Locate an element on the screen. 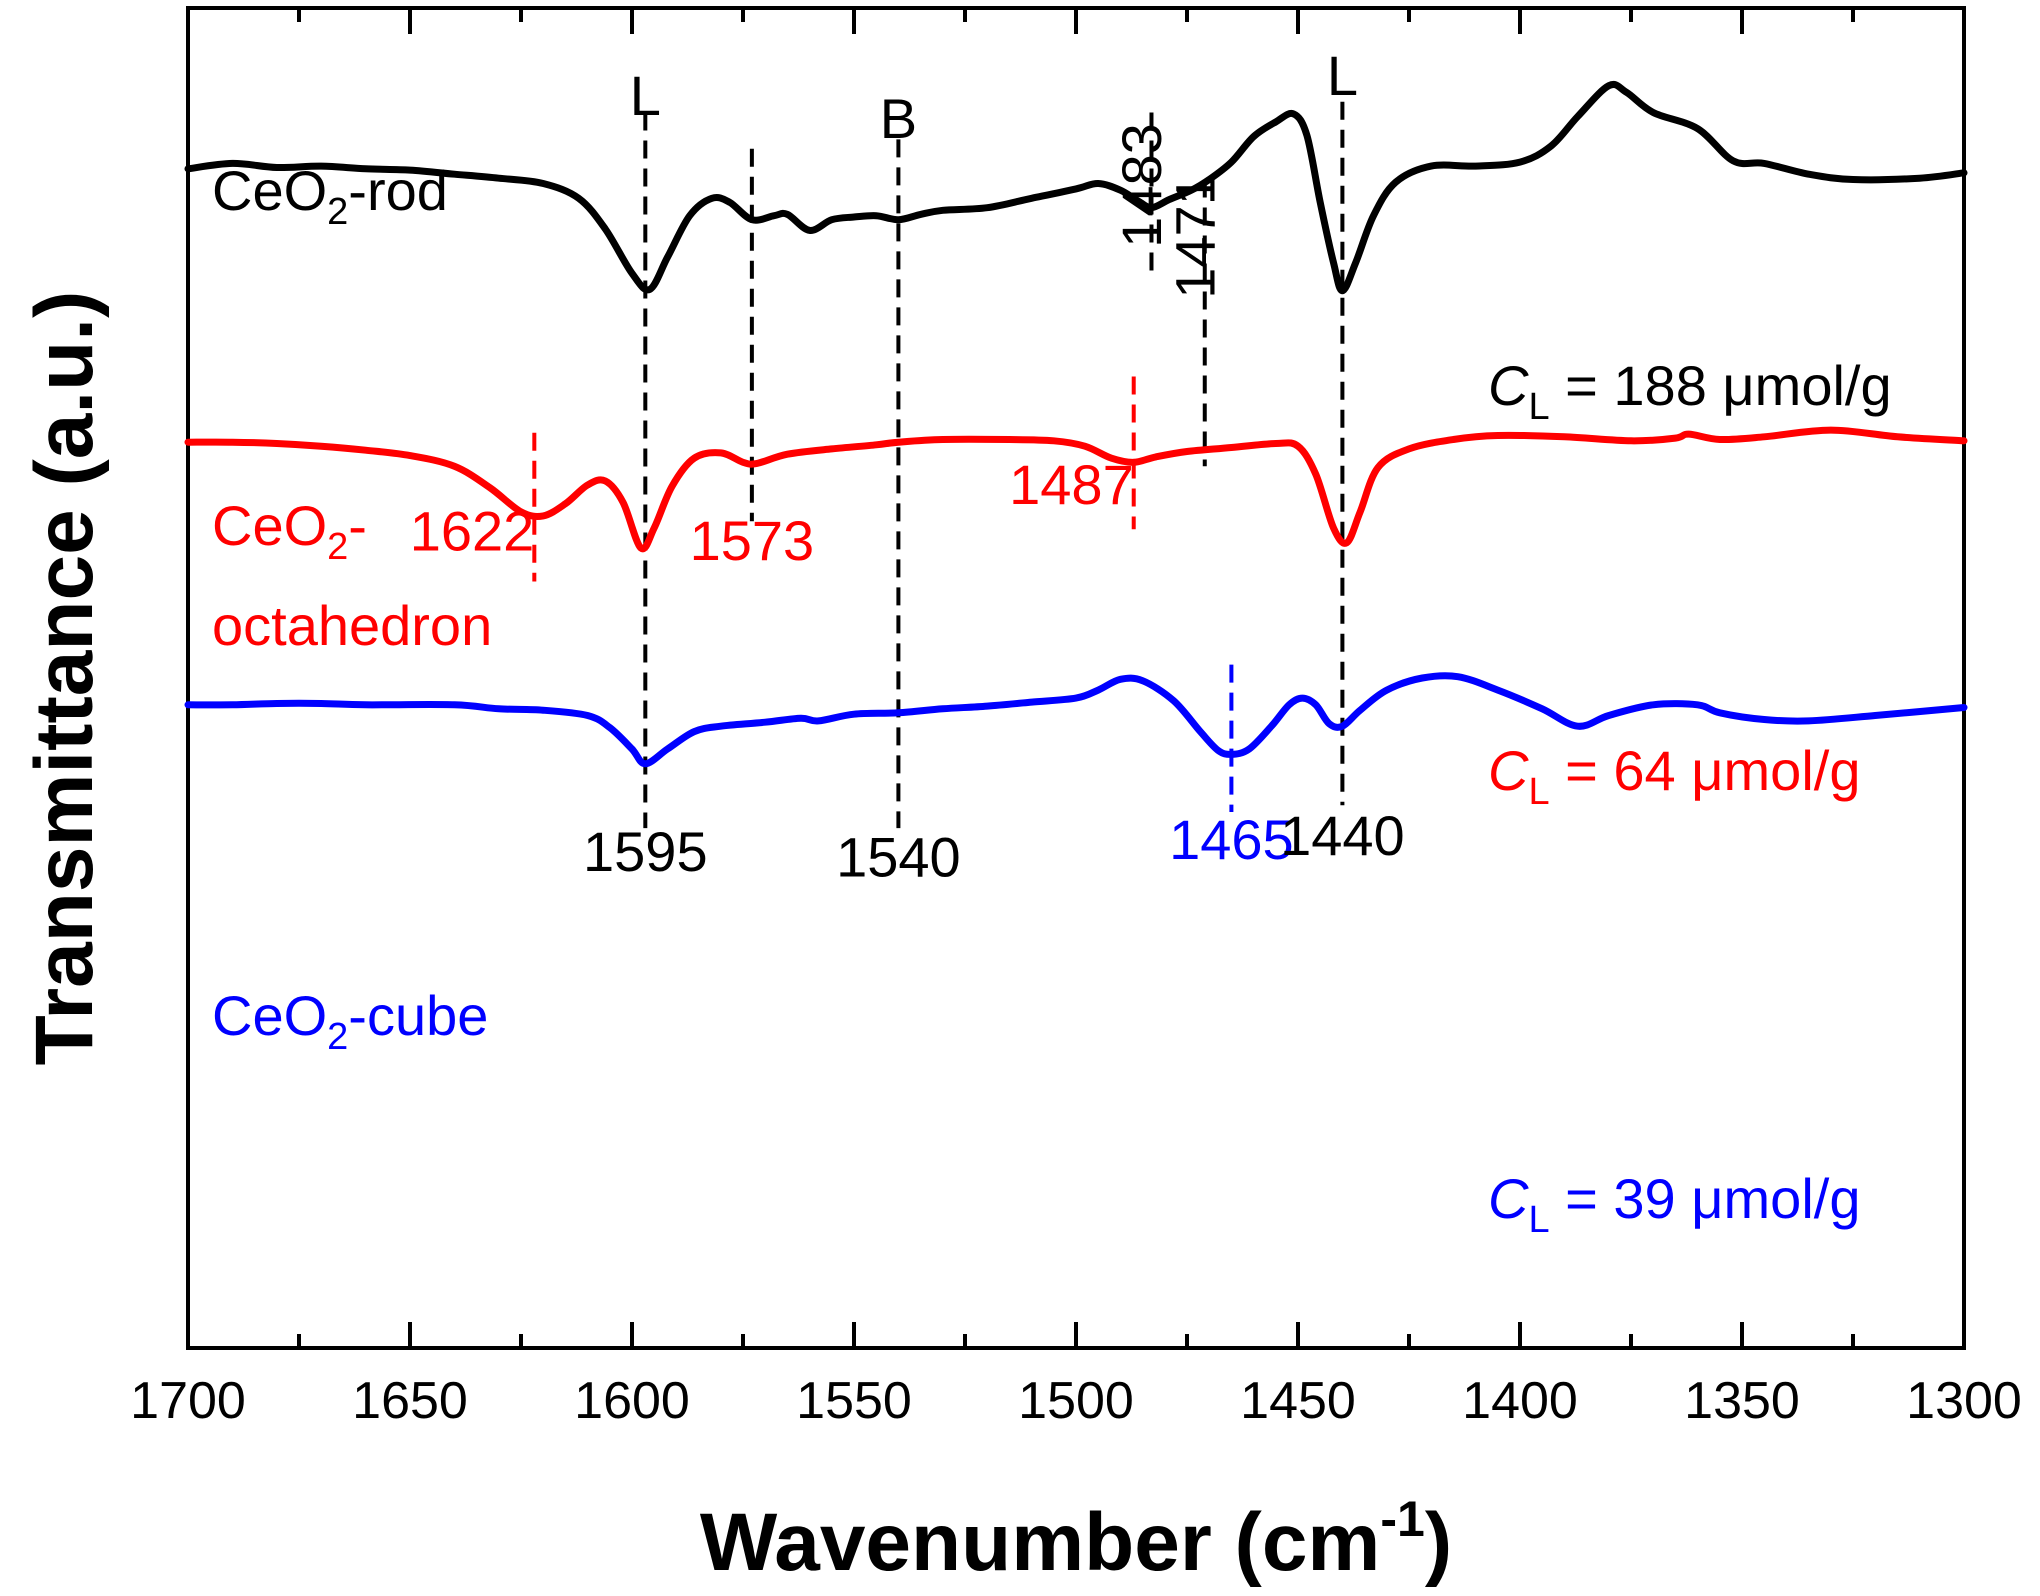 The width and height of the screenshot is (2040, 1596). x-tick-label-1300: 1300 is located at coordinates (1964, 1401).